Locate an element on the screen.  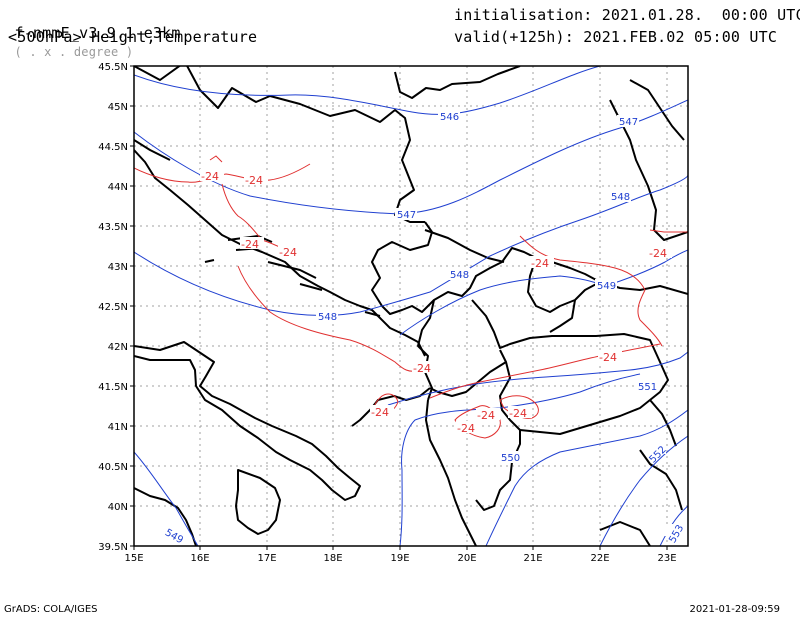
lat-tick-label: 45N is located at coordinates (118, 107).